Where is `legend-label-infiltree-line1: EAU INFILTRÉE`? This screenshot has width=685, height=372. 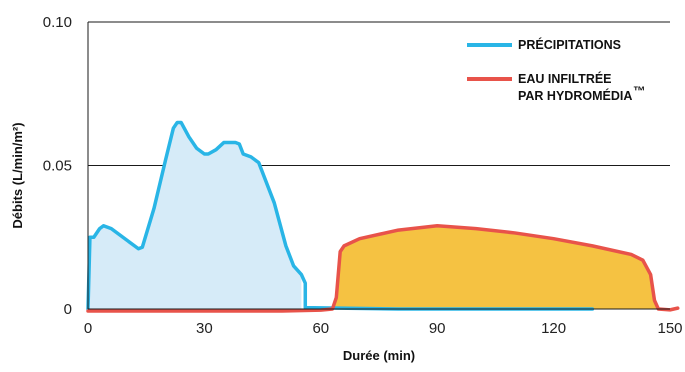
legend-label-infiltree-line1: EAU INFILTRÉE is located at coordinates (565, 78).